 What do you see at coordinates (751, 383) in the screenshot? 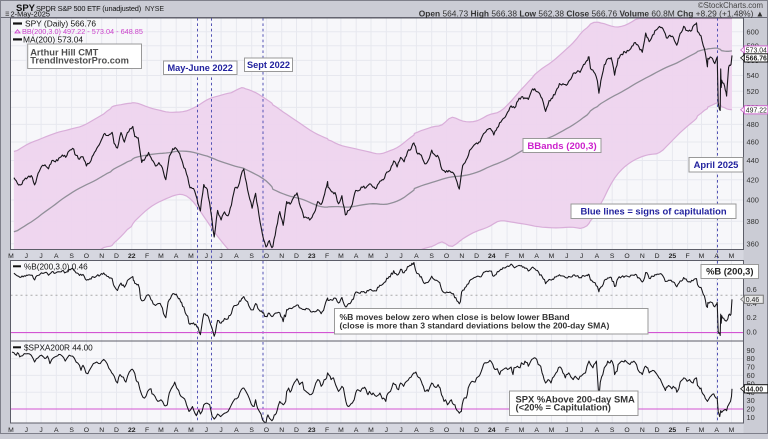
I see `svg-text: 50` at bounding box center [751, 383].